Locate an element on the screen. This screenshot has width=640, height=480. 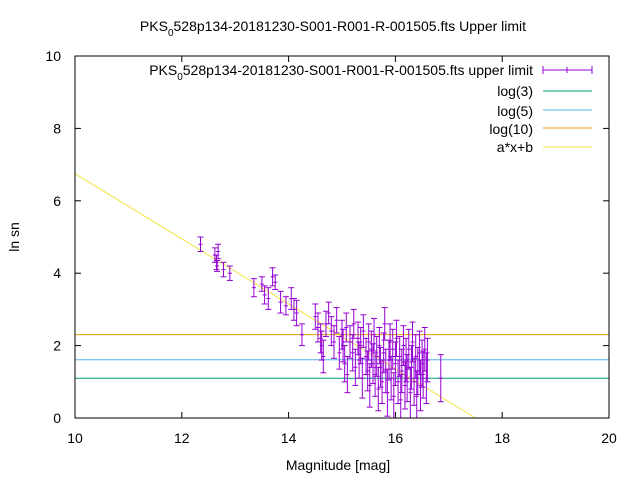
y-tick-label: 0 is located at coordinates (57, 418).